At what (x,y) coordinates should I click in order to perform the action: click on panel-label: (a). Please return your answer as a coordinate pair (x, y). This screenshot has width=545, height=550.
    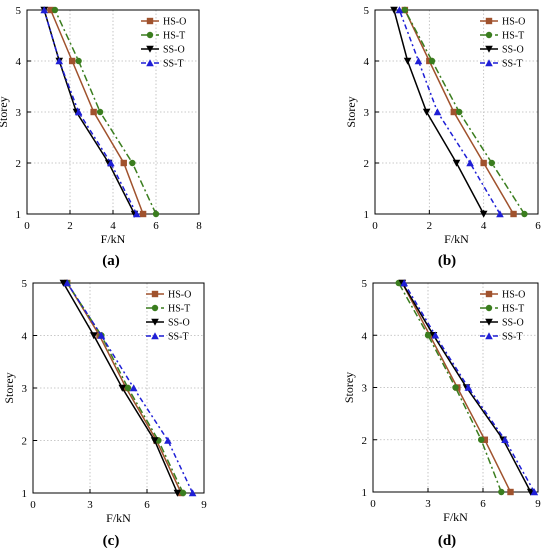
    Looking at the image, I should click on (111, 261).